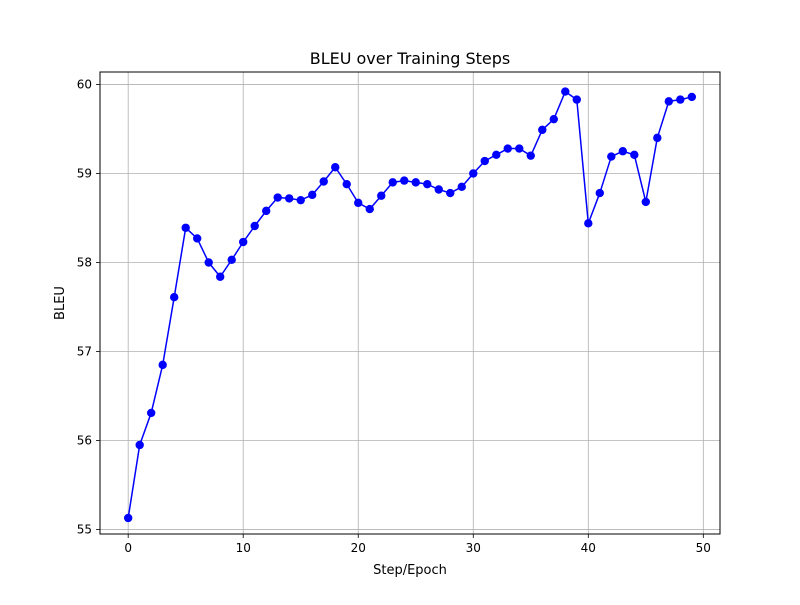  What do you see at coordinates (60, 303) in the screenshot?
I see `y-axis-label: BLEU` at bounding box center [60, 303].